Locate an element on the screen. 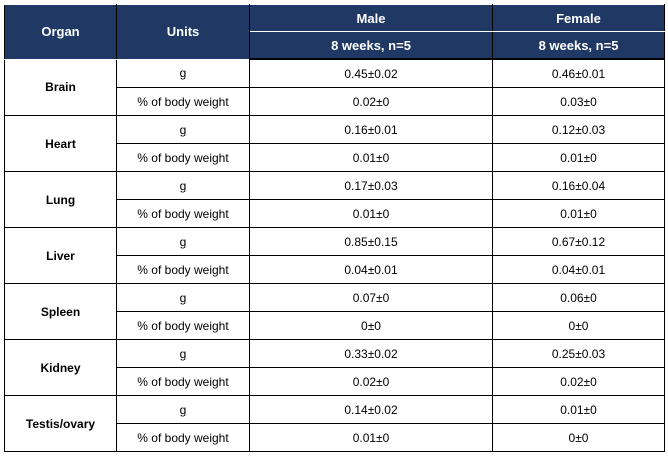 The width and height of the screenshot is (668, 459). table-row: Testis/ovary g 0.14±0.02 0.01±0 is located at coordinates (334, 423).